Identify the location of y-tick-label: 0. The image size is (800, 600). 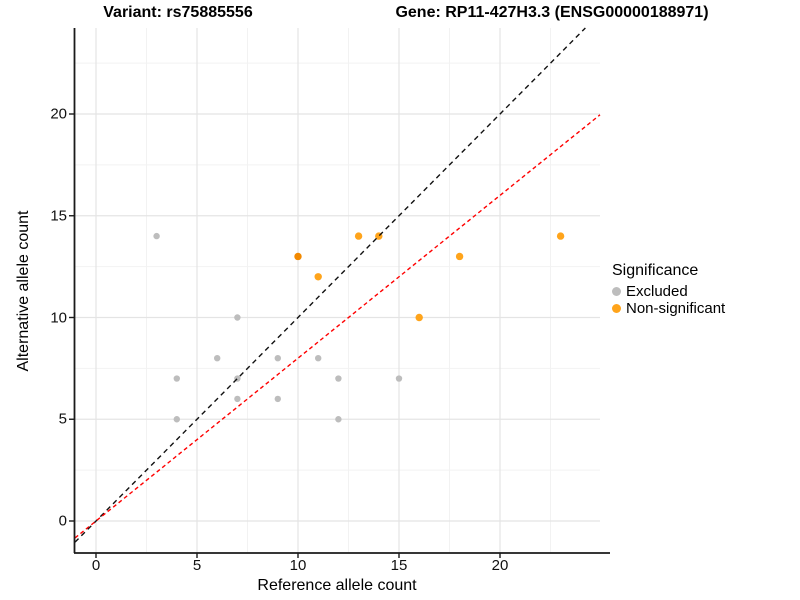
(62, 521).